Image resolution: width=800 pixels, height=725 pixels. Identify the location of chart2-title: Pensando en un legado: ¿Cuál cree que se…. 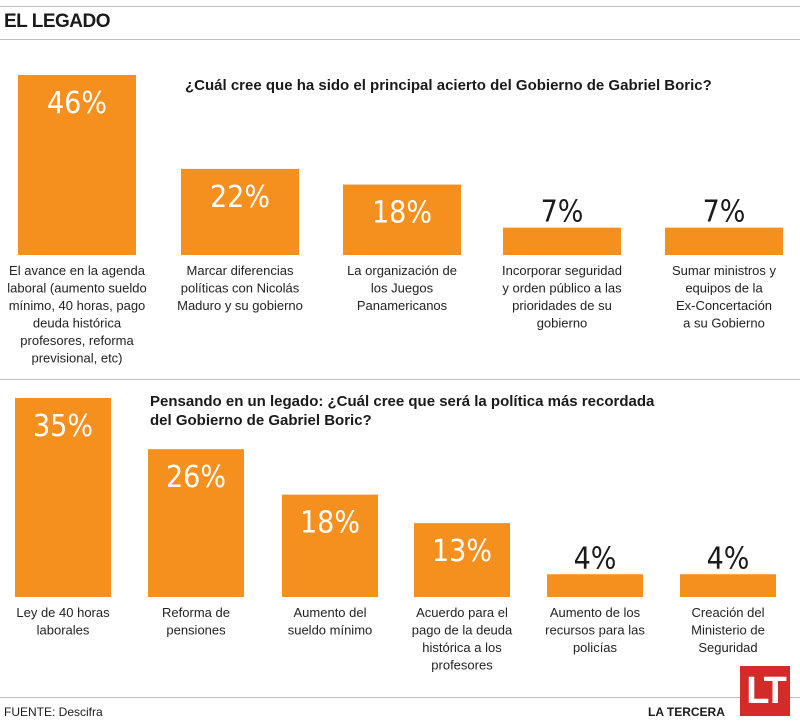
(402, 411).